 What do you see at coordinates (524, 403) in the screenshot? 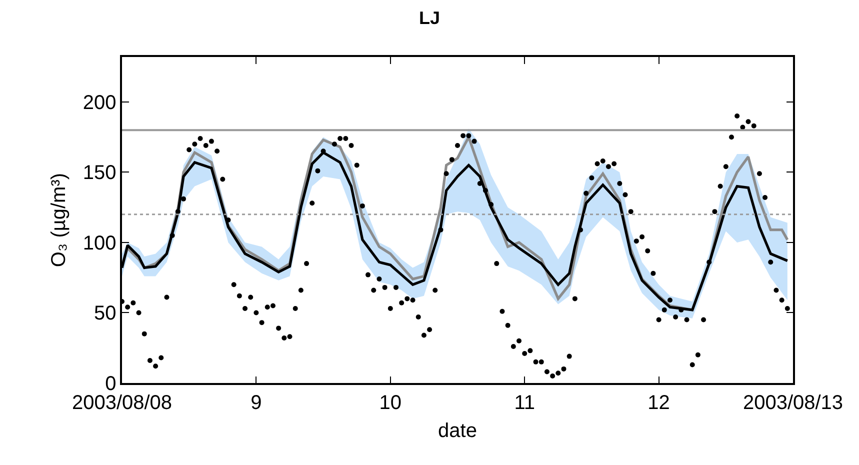
I see `x-tick-label: 11` at bounding box center [524, 403].